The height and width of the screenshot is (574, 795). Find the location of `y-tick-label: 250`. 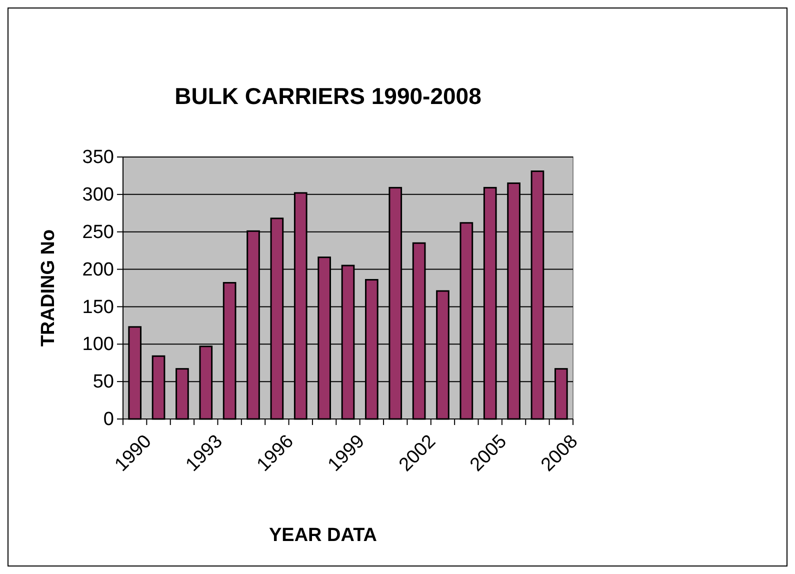

y-tick-label: 250 is located at coordinates (98, 232).